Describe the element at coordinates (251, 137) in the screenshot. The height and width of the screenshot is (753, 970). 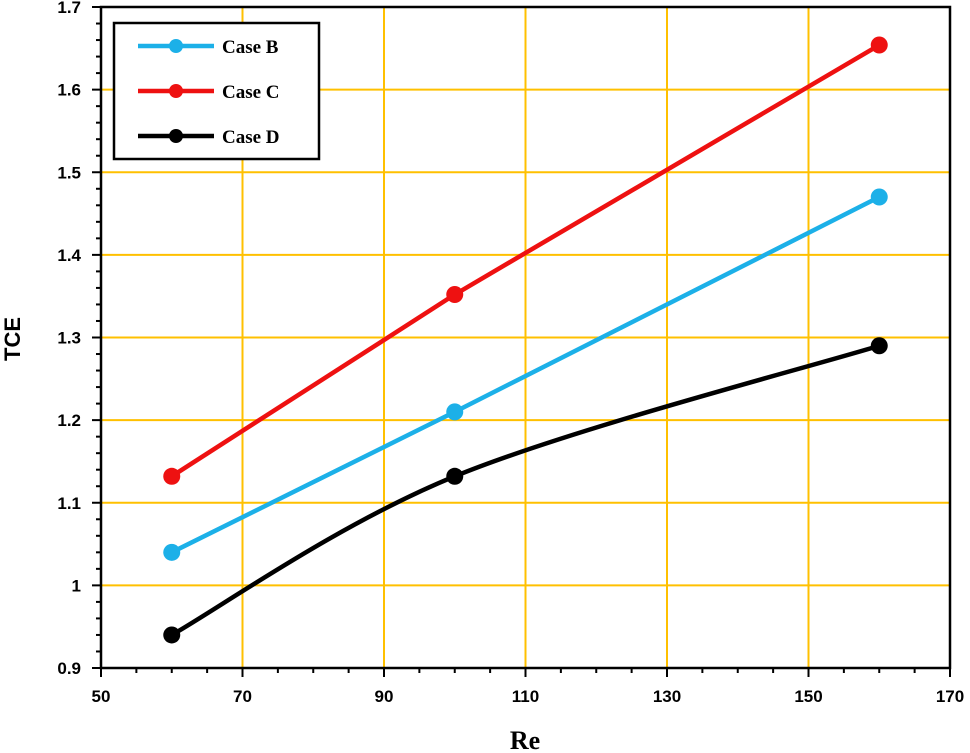
I see `legend-label-case-d: Case D` at that location.